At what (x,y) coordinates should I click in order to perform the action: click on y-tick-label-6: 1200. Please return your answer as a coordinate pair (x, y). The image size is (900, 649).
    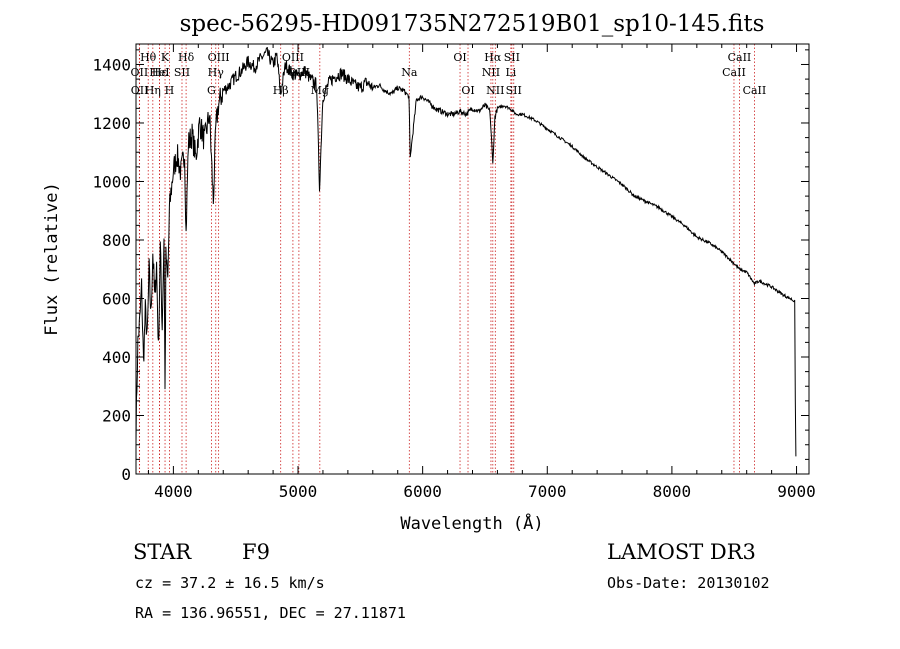
    Looking at the image, I should click on (111, 123).